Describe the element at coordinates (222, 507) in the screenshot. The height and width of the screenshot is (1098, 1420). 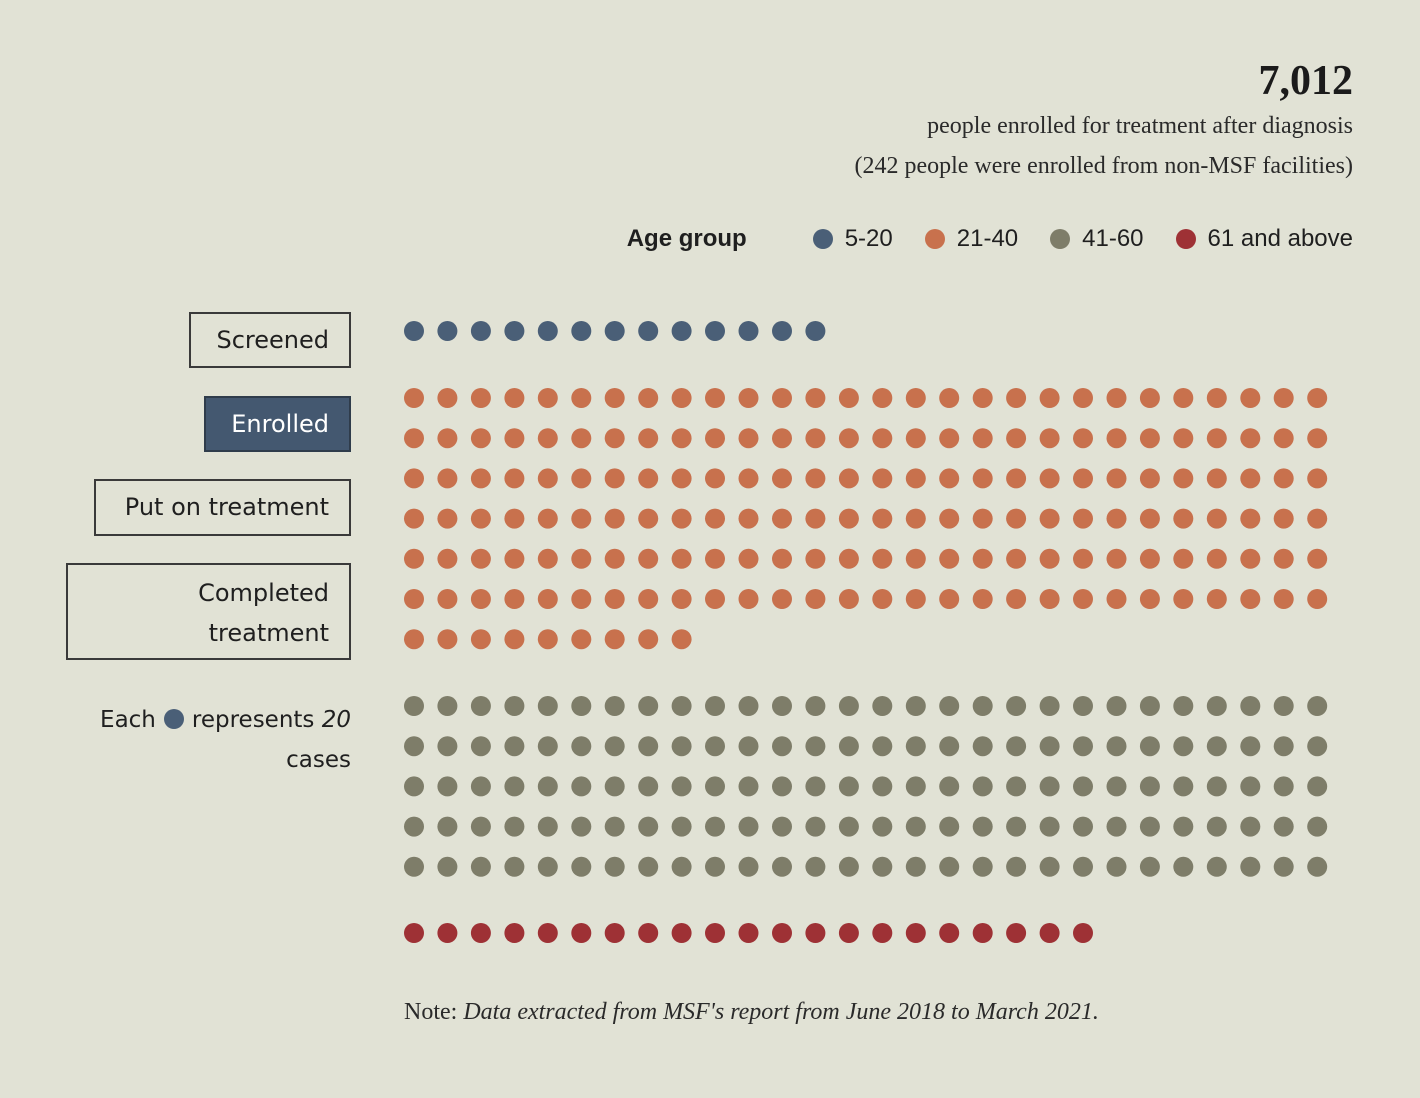
I see `put-on-treatment-button: Put on treatment` at that location.